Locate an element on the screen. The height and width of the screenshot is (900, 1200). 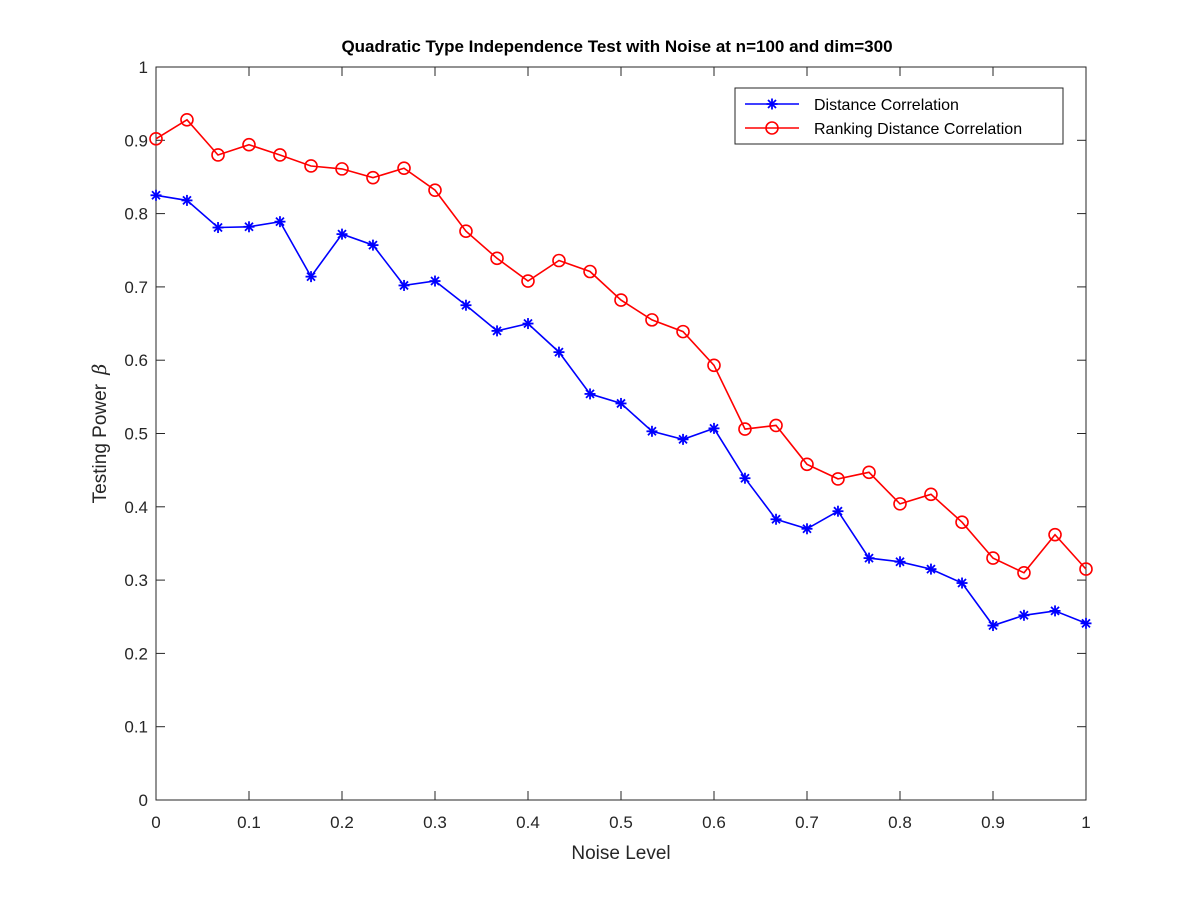
x-tick-label: 0.6 is located at coordinates (714, 822).